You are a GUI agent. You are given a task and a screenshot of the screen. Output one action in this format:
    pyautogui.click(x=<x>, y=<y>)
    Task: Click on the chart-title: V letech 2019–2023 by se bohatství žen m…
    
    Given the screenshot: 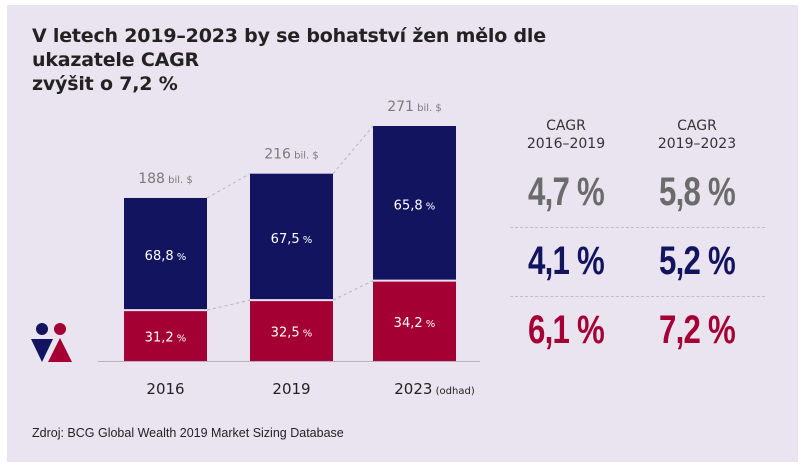 What is the action you would take?
    pyautogui.click(x=332, y=60)
    